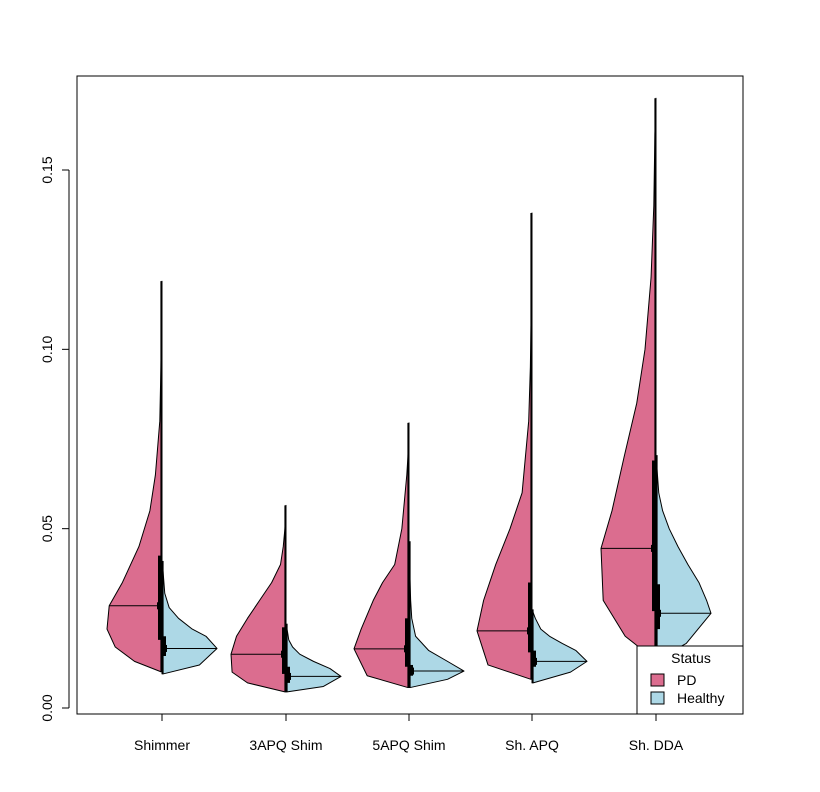  Describe the element at coordinates (189, 617) in the screenshot. I see `healthy-violin-shimmer` at that location.